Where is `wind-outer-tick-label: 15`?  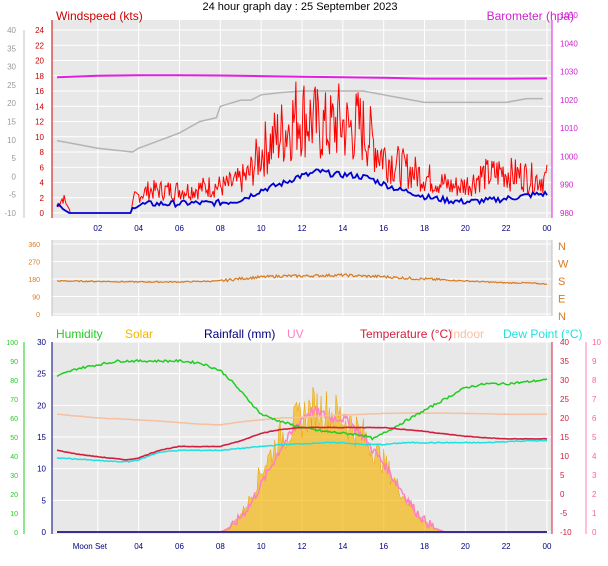 wind-outer-tick-label: 15 is located at coordinates (11, 122).